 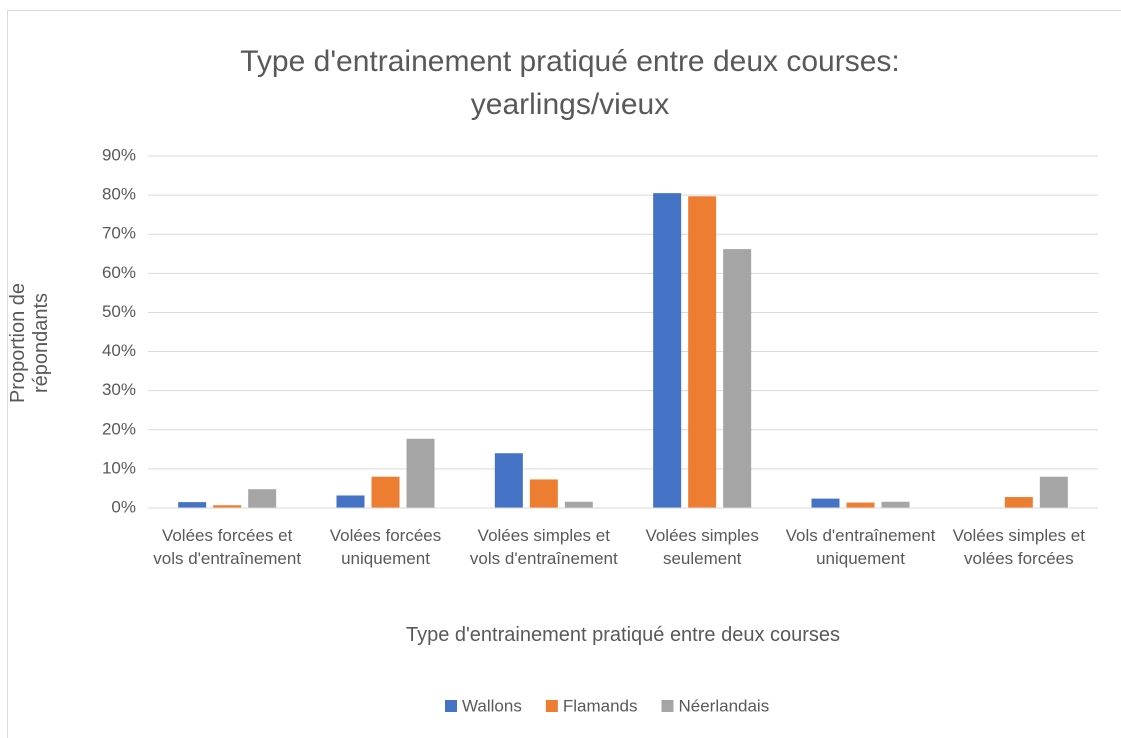 I want to click on x-tick-label: Volées simples et volées forcées, so click(x=1018, y=547).